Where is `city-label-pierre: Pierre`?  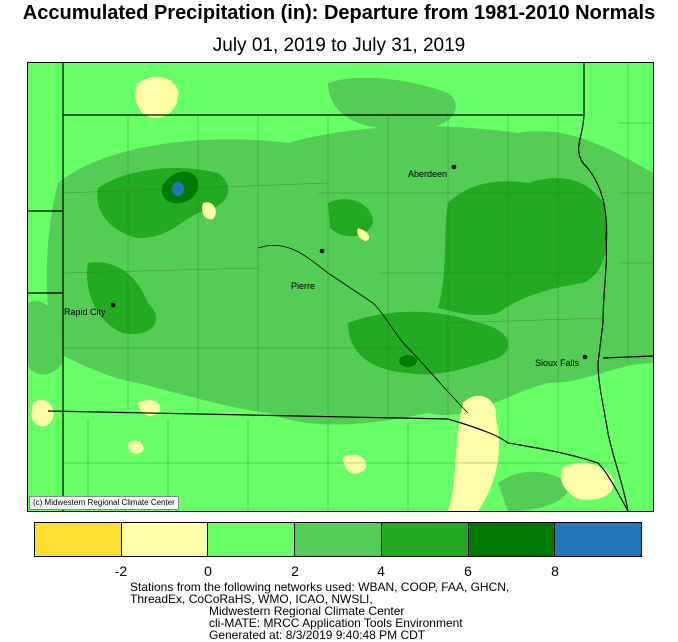 city-label-pierre: Pierre is located at coordinates (303, 286).